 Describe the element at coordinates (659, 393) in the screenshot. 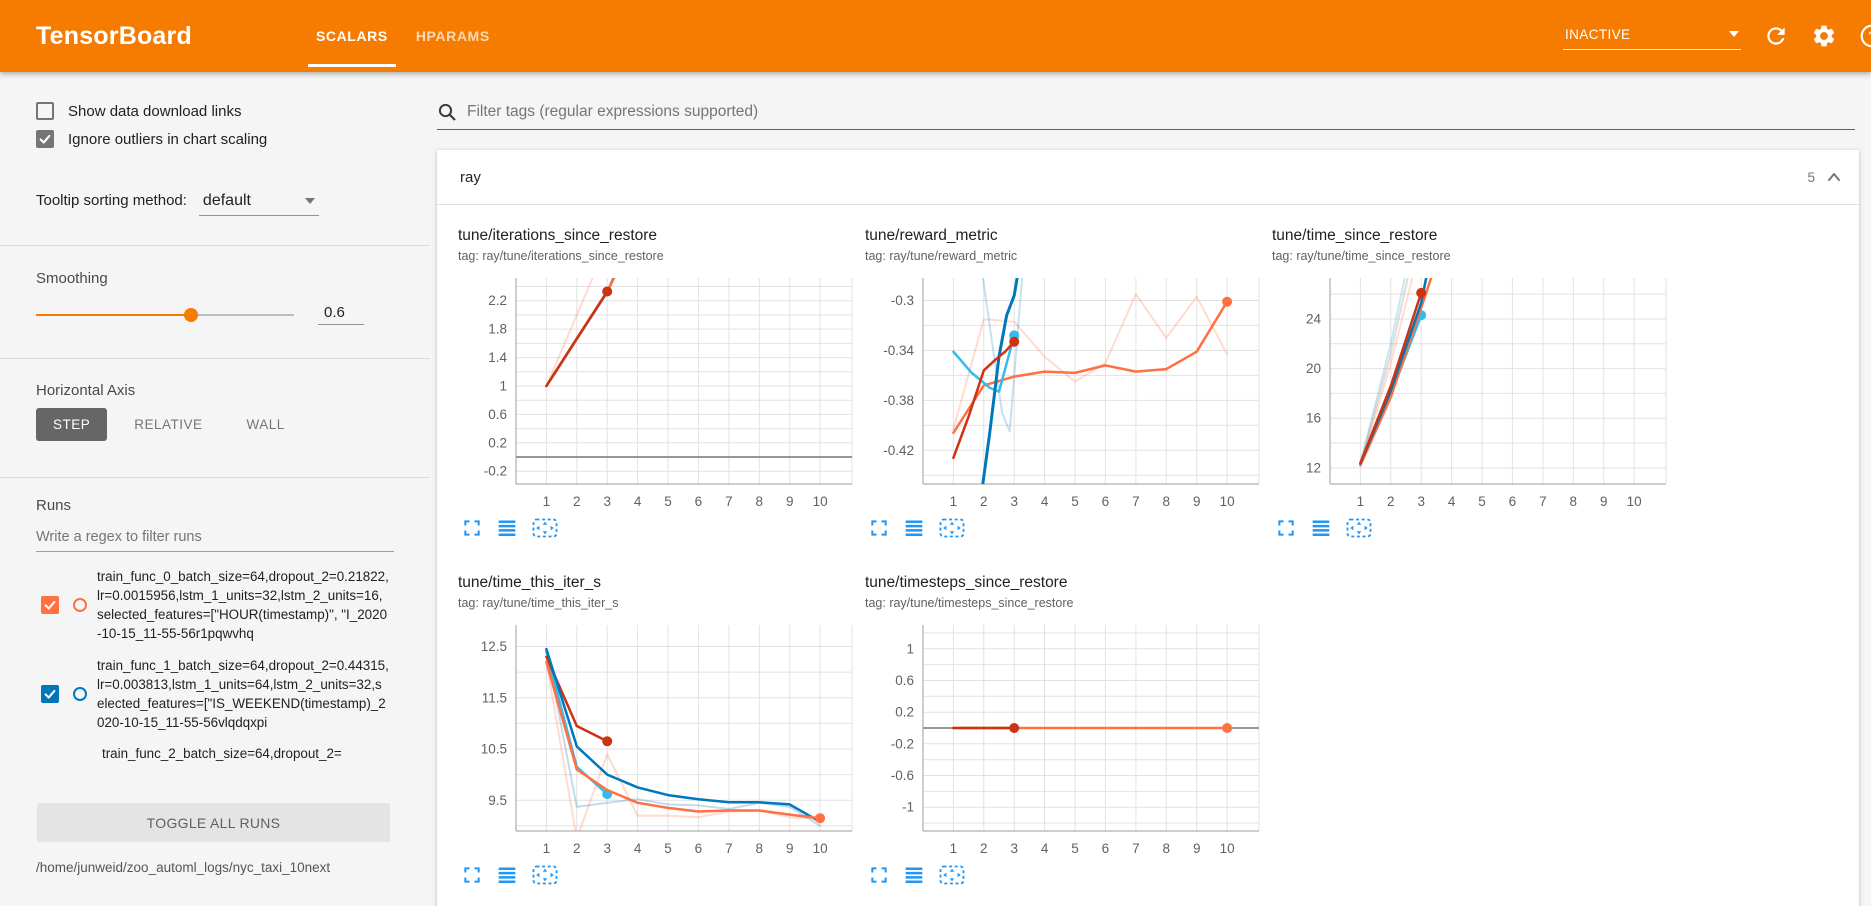

I see `line-chart-plot: 2.2 1.8 1.4 1 0.6 0.2 -0.2 1 2 3 4 5 6 7 8 9 10` at that location.